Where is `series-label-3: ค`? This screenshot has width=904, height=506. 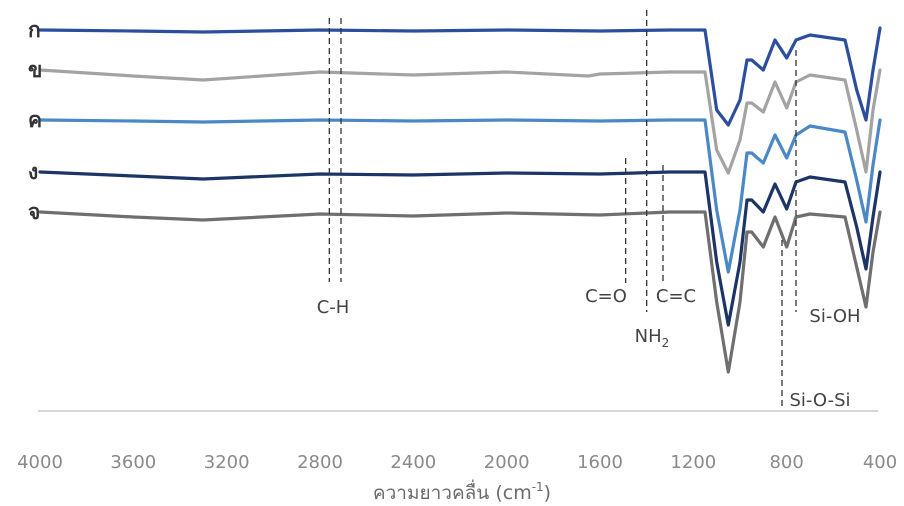 series-label-3: ค is located at coordinates (35, 120).